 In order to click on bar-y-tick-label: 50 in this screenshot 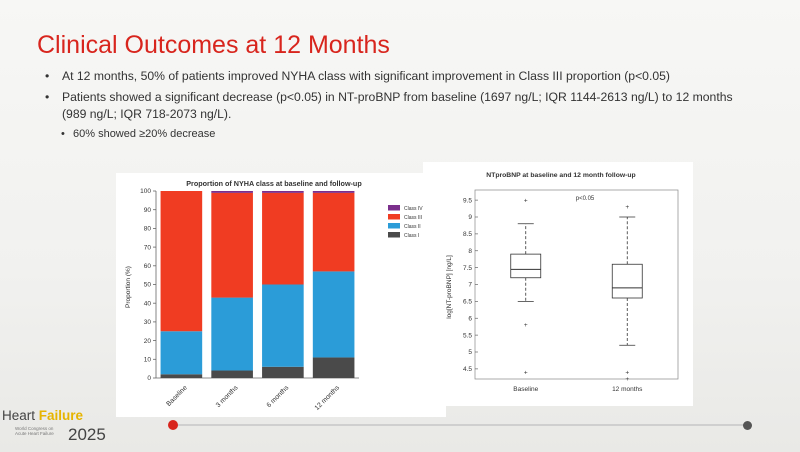, I will do `click(148, 285)`.